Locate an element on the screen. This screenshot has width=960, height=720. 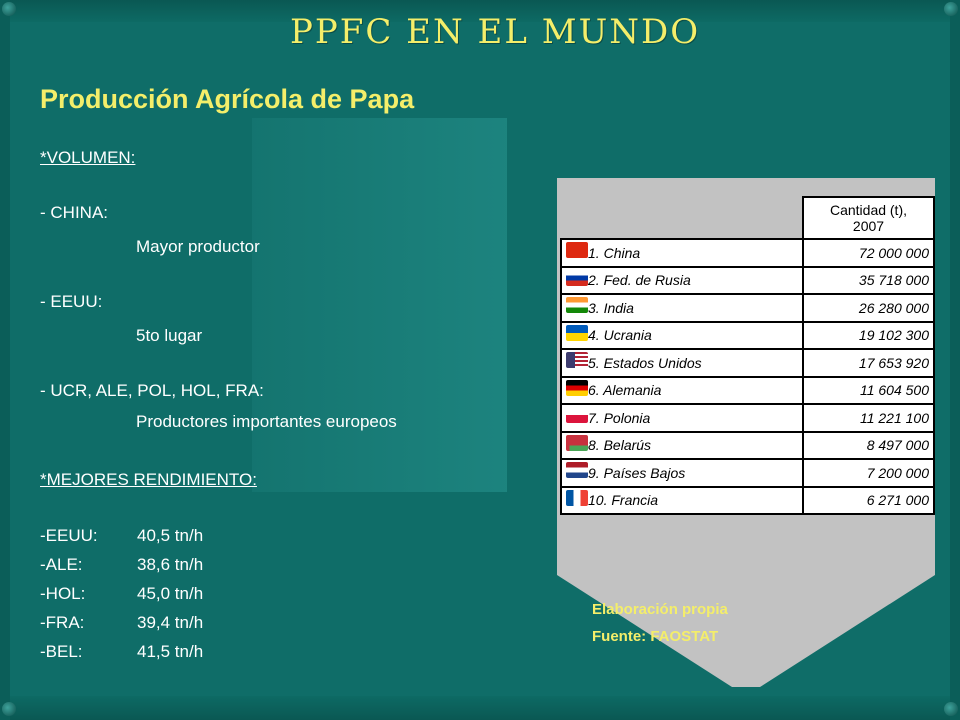
group-desc: Productores importantes europeos is located at coordinates (266, 421).